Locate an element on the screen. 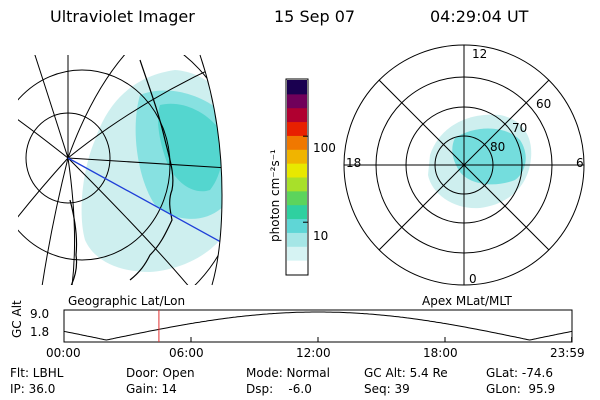  orbit-ytick-1.8: 1.8 is located at coordinates (40, 332).